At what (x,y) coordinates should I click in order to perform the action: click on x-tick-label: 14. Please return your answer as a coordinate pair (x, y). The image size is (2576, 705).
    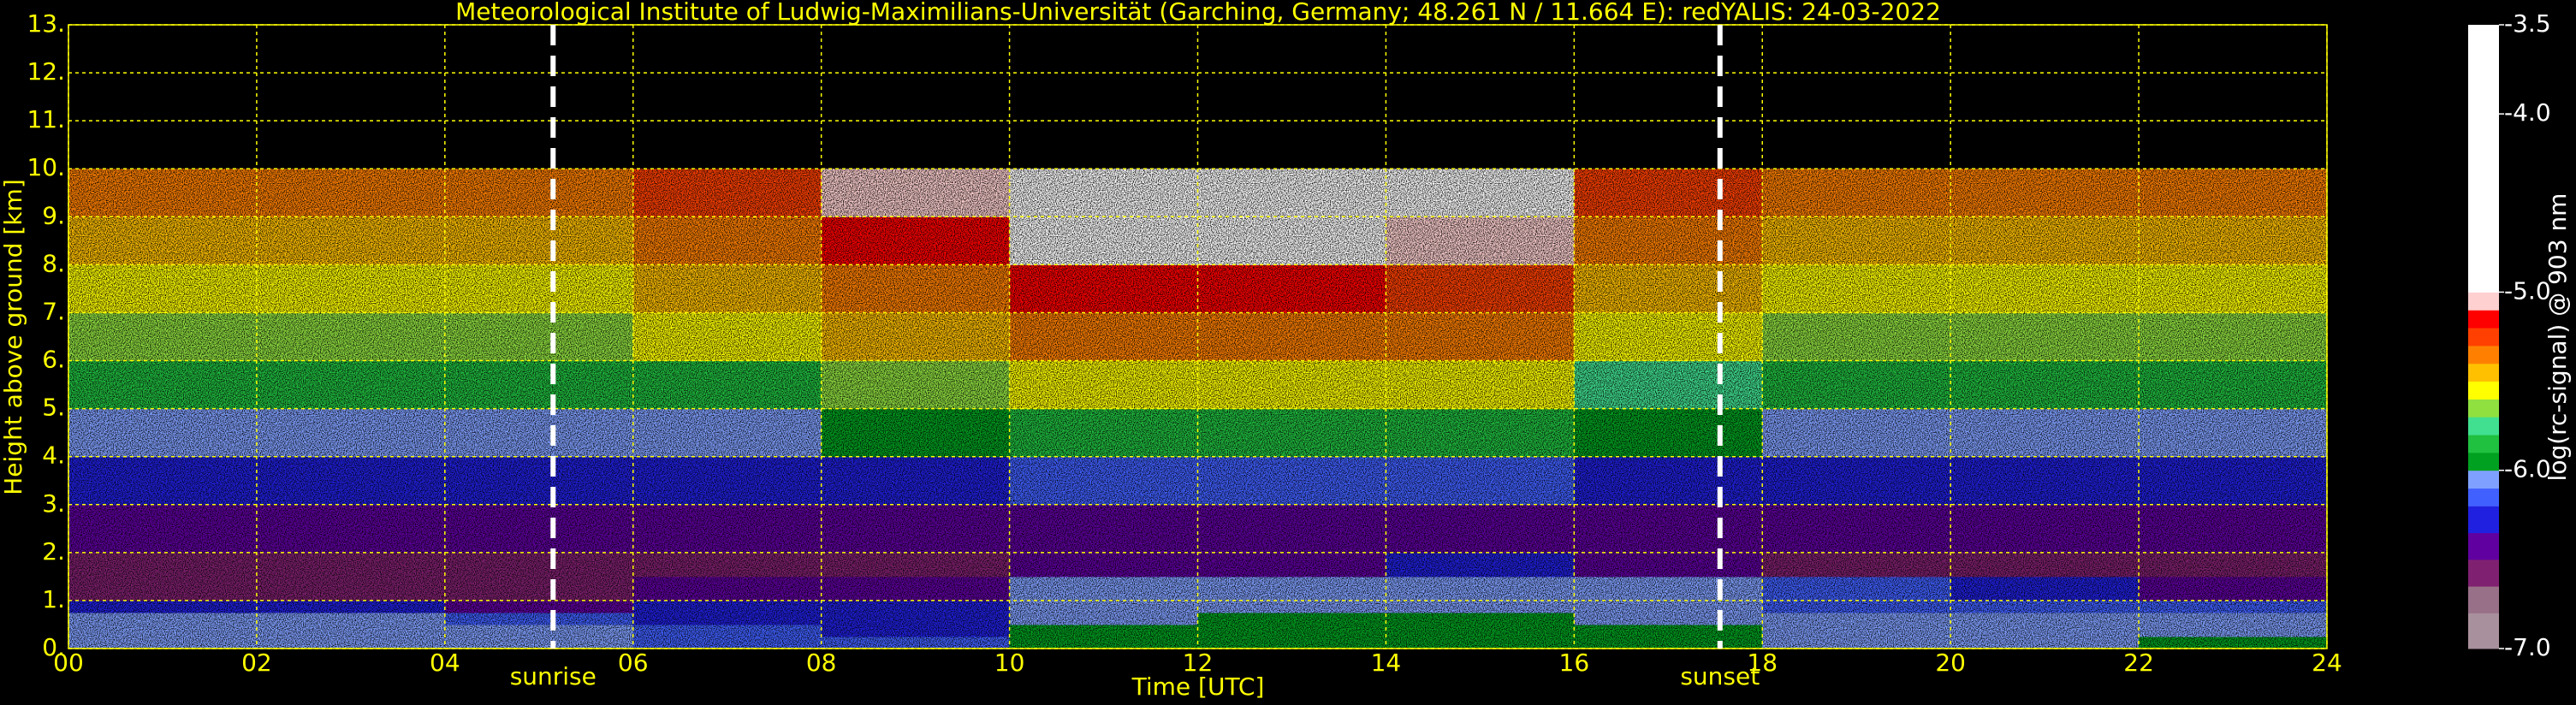
    Looking at the image, I should click on (1386, 663).